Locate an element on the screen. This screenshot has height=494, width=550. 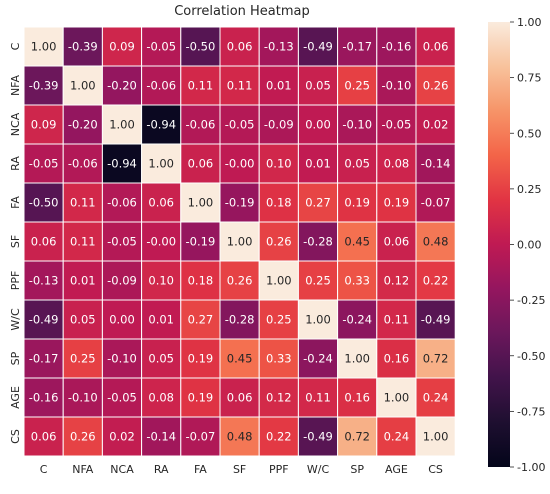
x-tick-label: RA is located at coordinates (161, 469).